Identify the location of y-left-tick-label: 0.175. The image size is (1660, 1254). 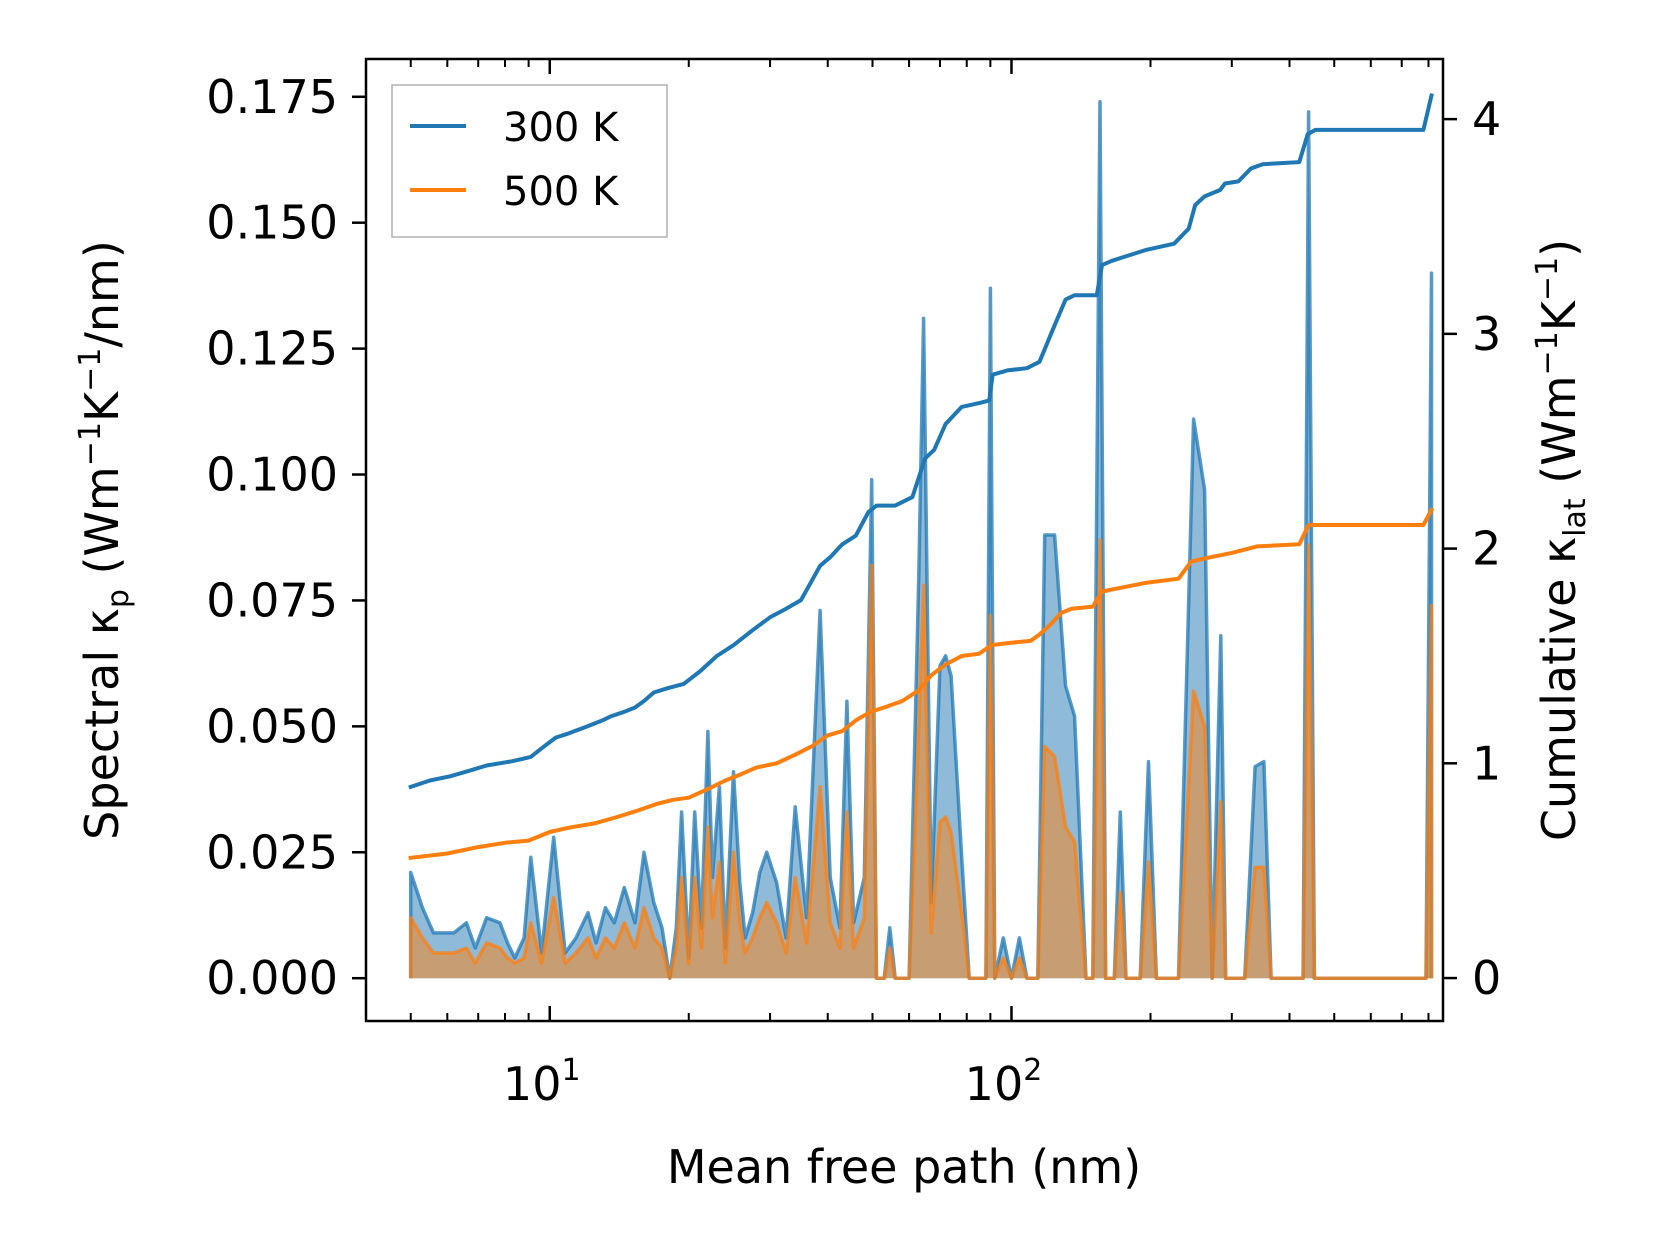
(272, 97).